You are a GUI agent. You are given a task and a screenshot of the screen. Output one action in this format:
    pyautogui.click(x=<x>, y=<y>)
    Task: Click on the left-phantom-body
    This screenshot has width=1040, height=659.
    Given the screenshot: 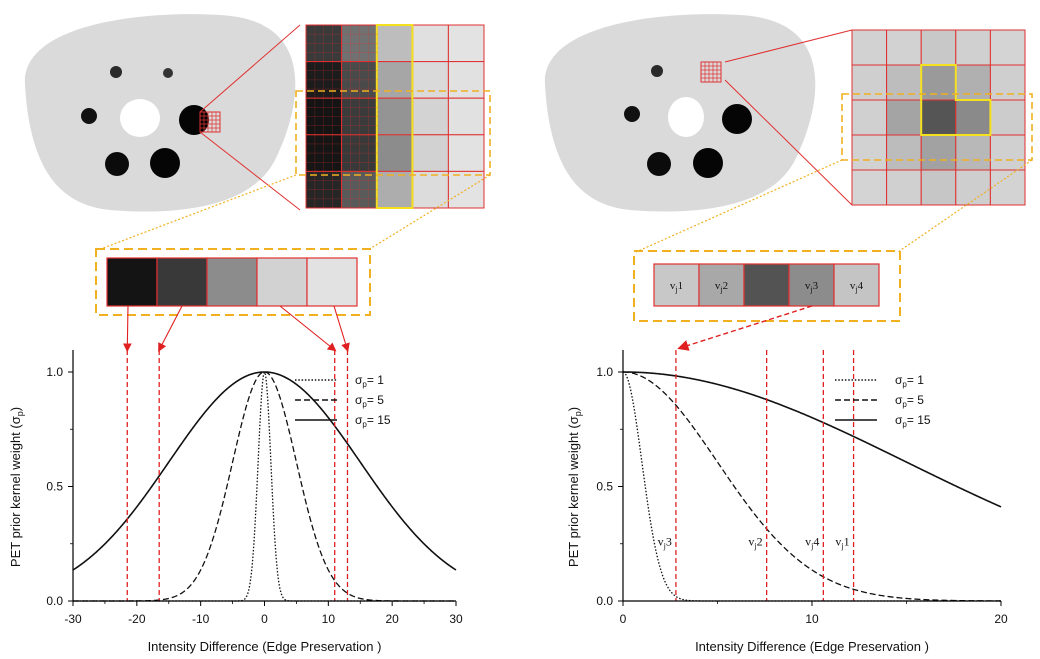 What is the action you would take?
    pyautogui.click(x=160, y=113)
    